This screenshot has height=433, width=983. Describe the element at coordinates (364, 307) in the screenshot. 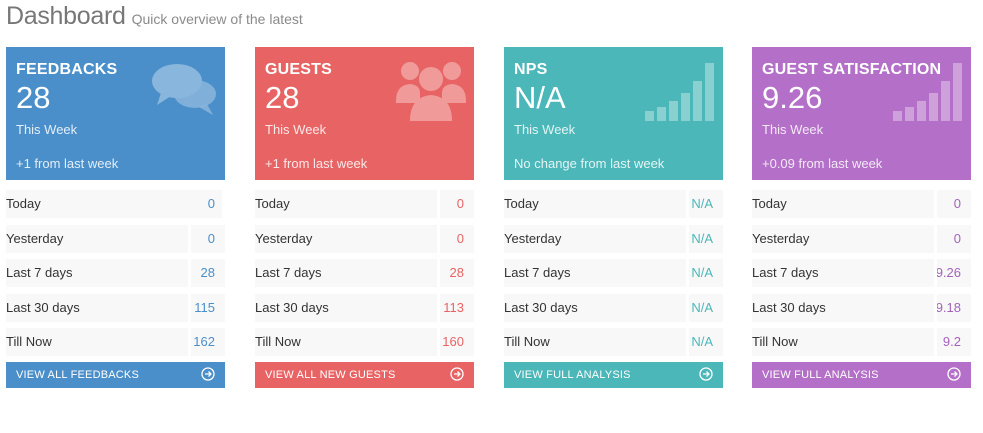

I see `stat-row-last-30-days: Last 30 days 113` at that location.